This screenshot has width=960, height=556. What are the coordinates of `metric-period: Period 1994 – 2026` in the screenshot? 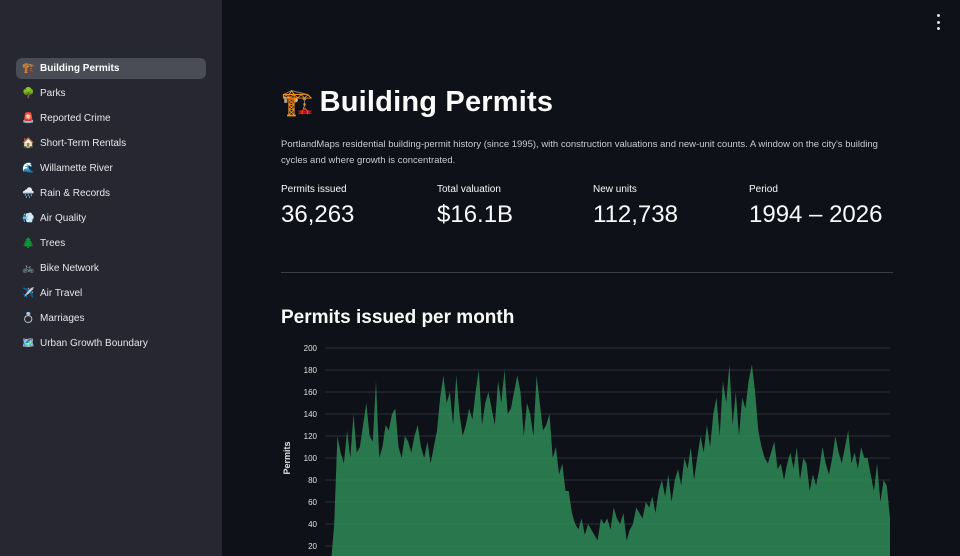 It's located at (815, 206).